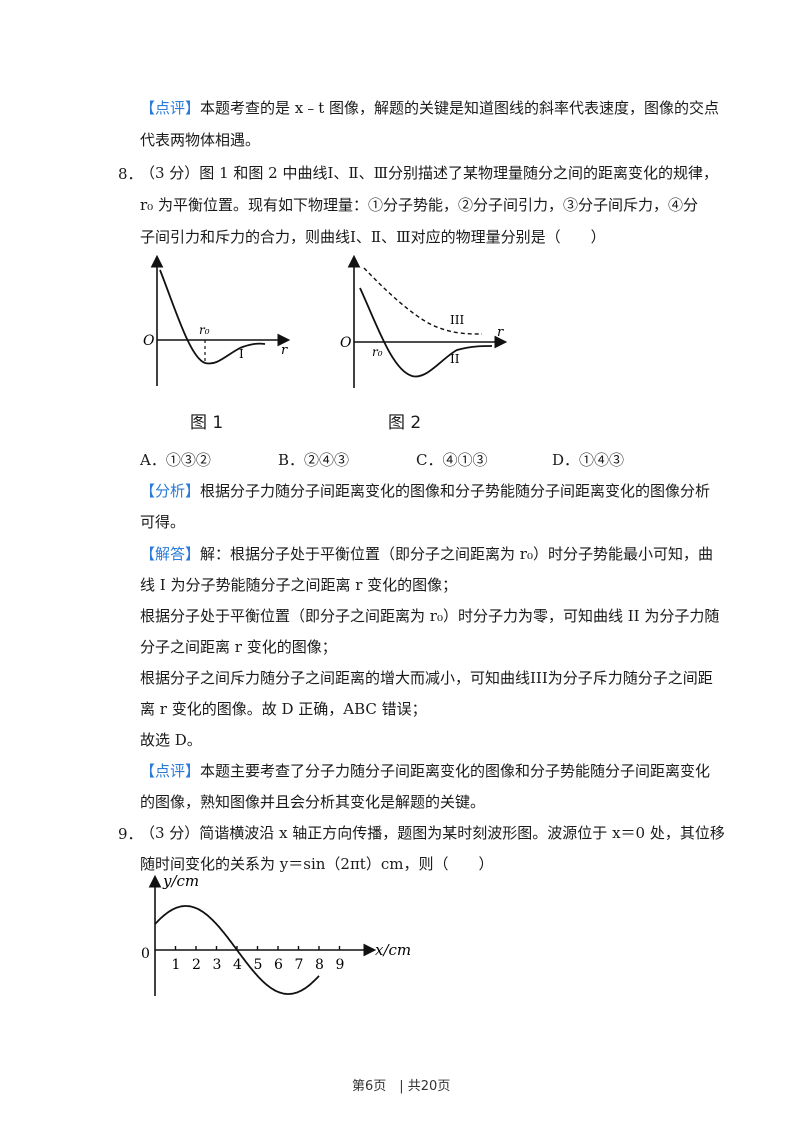 The height and width of the screenshot is (1132, 800). Describe the element at coordinates (283, 709) in the screenshot. I see `q8-answer-line6: 离 r 变化的图像。故 D 正确，ABC 错误；` at that location.